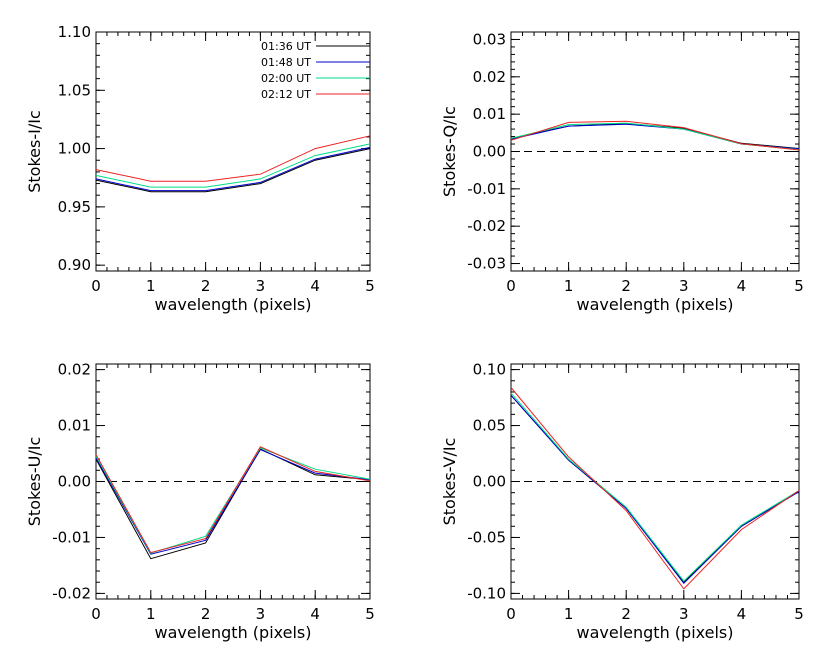 The height and width of the screenshot is (669, 830). Describe the element at coordinates (74, 207) in the screenshot. I see `y-tick-label: 0.95` at that location.